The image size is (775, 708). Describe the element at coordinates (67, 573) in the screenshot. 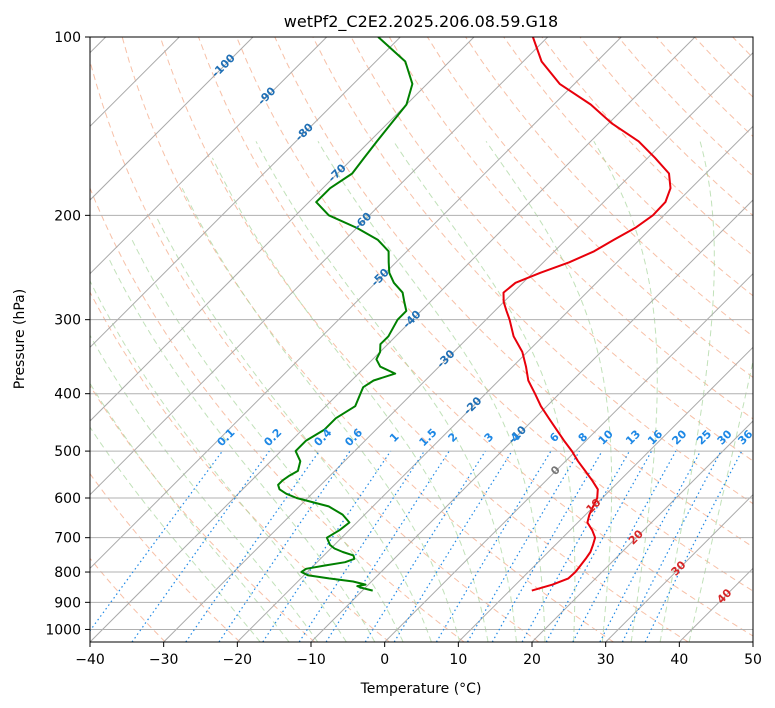

I see `y-tick-label: 800` at that location.